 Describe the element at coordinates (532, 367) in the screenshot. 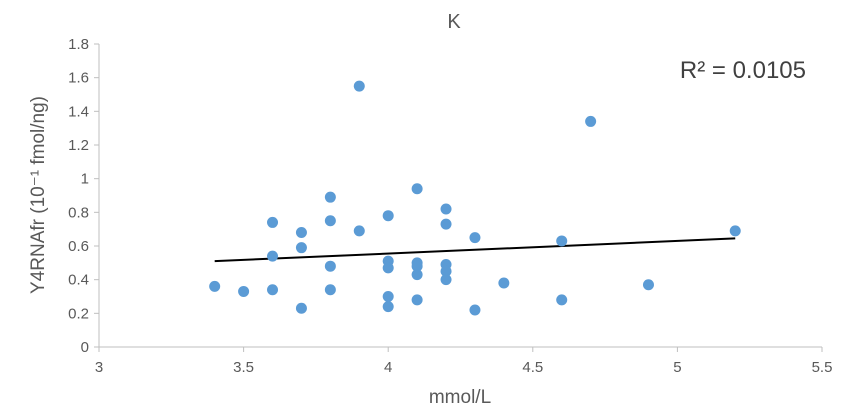

I see `x-tick-label: 4.5` at that location.